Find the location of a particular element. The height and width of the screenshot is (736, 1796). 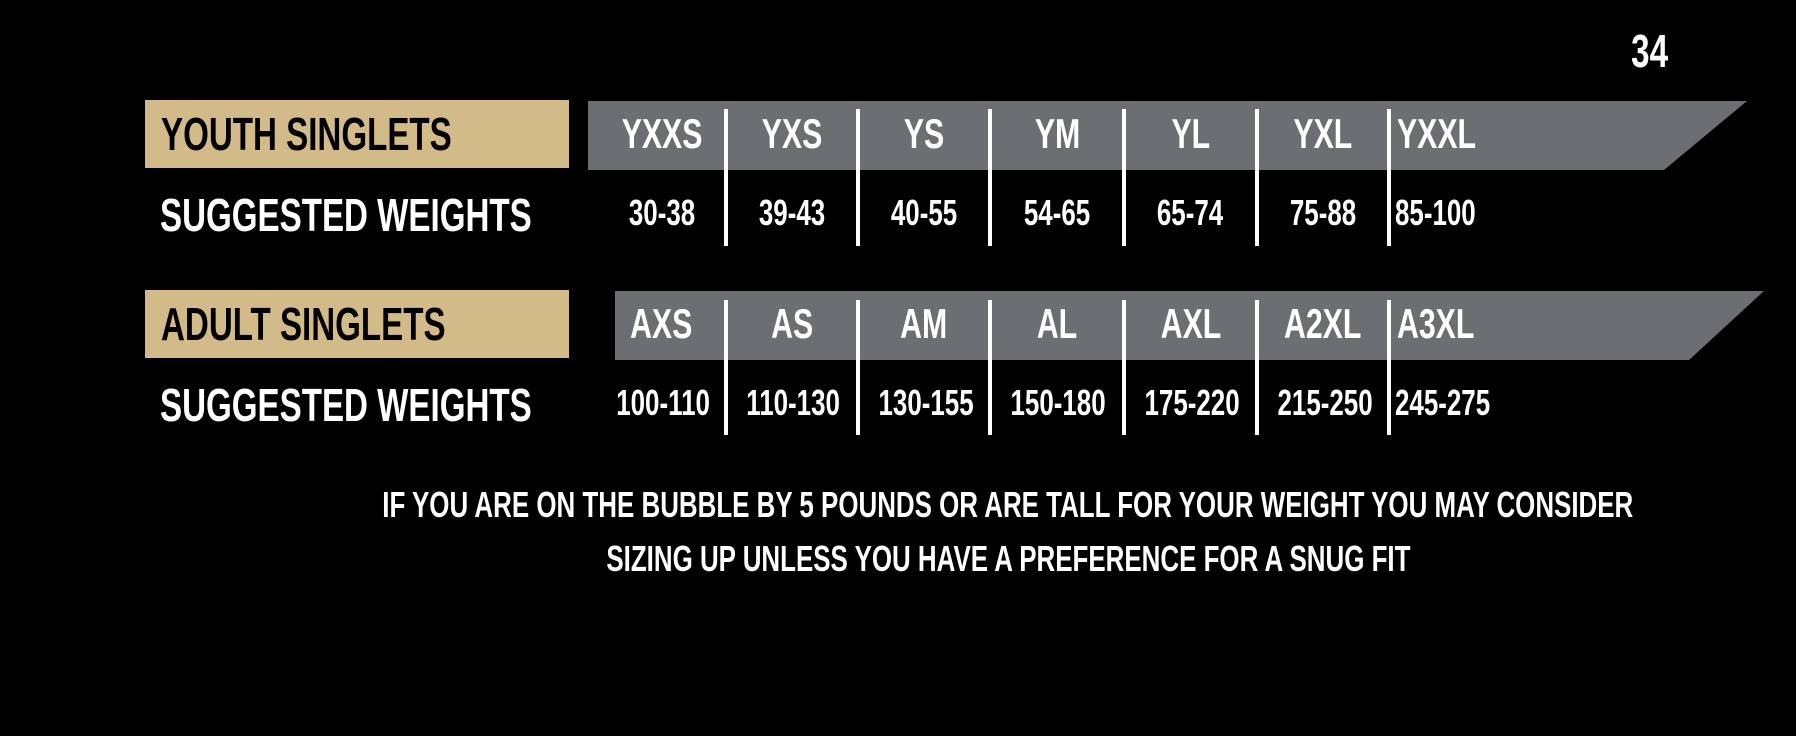

adult-size-label: A3XL is located at coordinates (1436, 323).